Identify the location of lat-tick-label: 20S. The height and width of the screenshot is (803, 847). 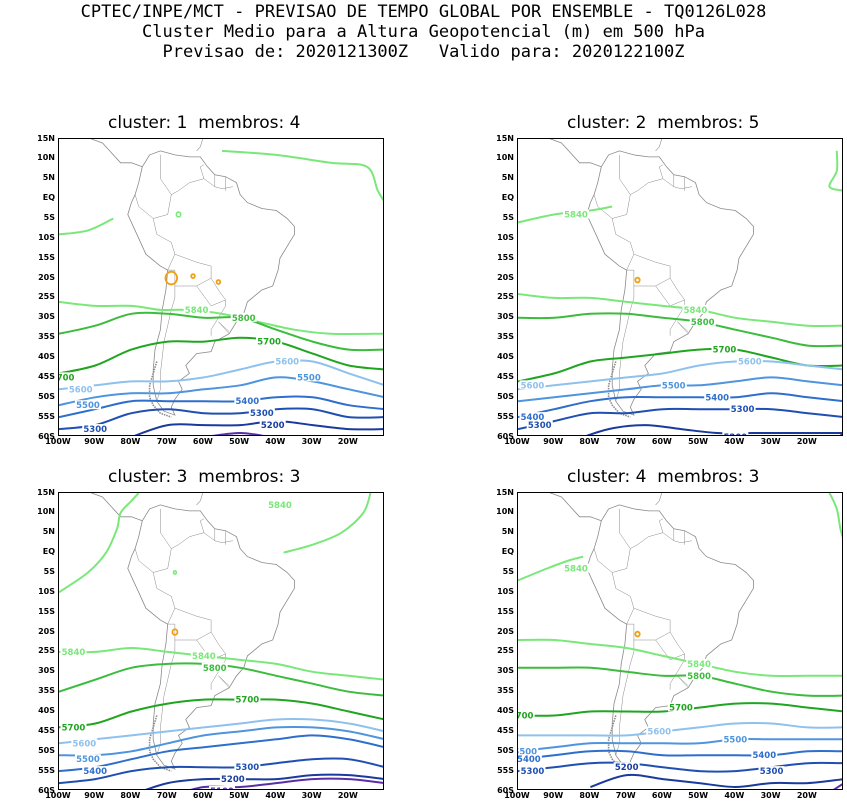
(505, 631).